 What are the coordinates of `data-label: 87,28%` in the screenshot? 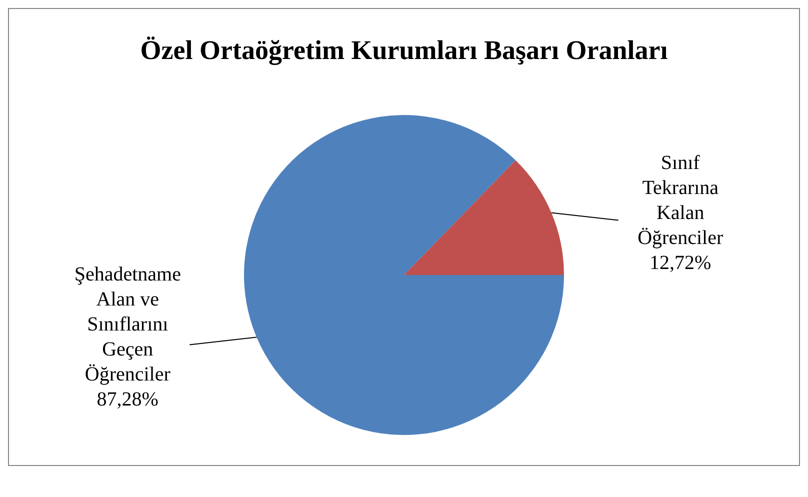 It's located at (127, 399).